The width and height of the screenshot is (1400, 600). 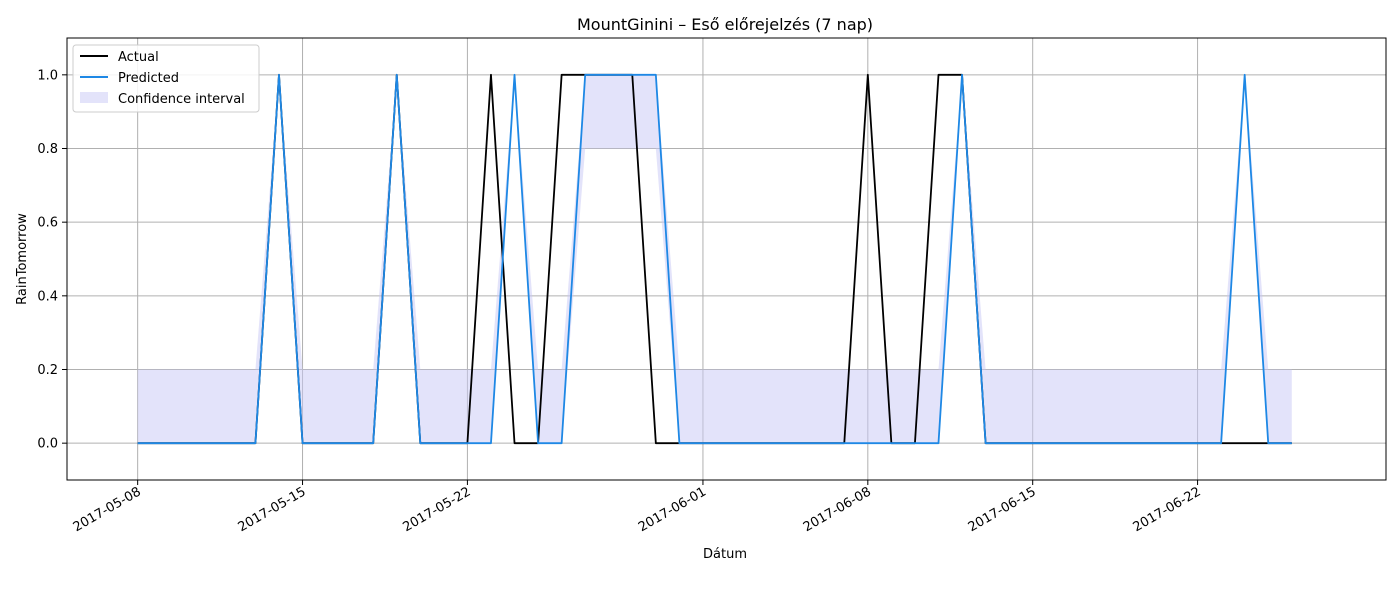 I want to click on chart-title: MountGinini – Eső előrejelzés (7 nap), so click(x=725, y=24).